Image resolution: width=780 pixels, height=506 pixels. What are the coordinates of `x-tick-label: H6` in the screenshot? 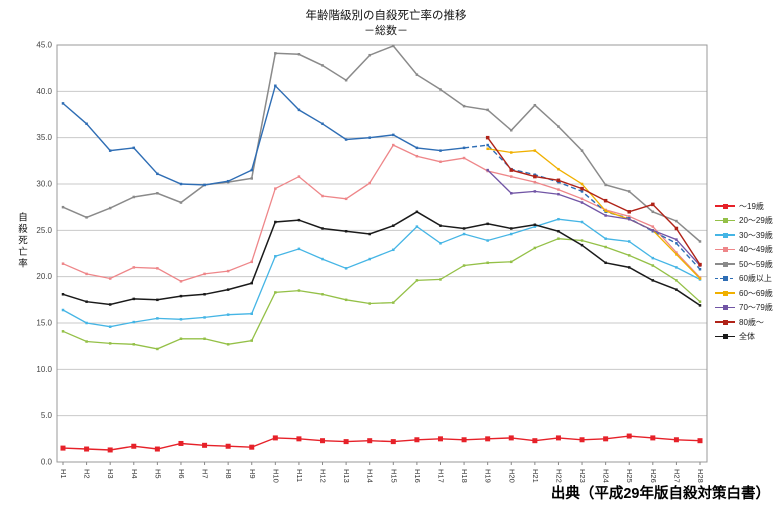 It's located at (181, 474).